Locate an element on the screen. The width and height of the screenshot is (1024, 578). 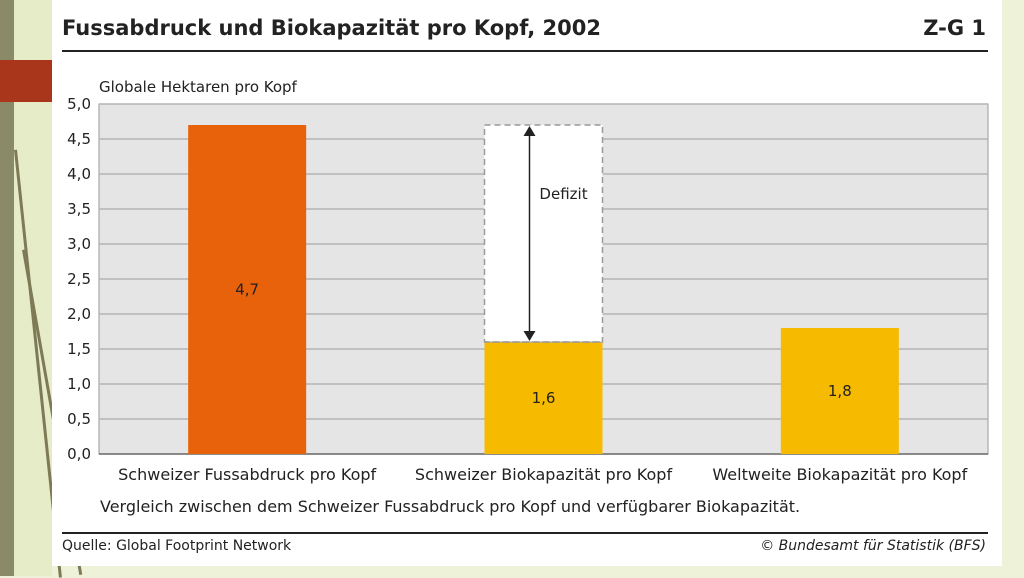
y-tick-label: 2,5 is located at coordinates (79, 279).